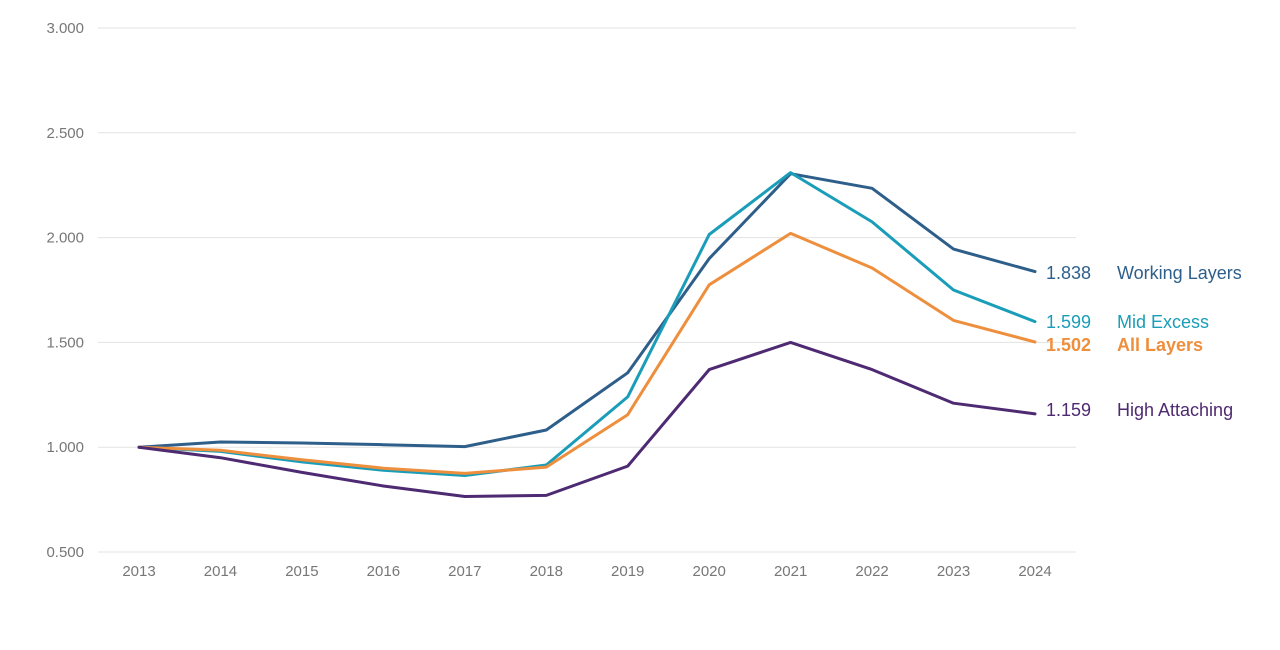 The image size is (1280, 650). What do you see at coordinates (65, 552) in the screenshot?
I see `y-tick-label: 0.500` at bounding box center [65, 552].